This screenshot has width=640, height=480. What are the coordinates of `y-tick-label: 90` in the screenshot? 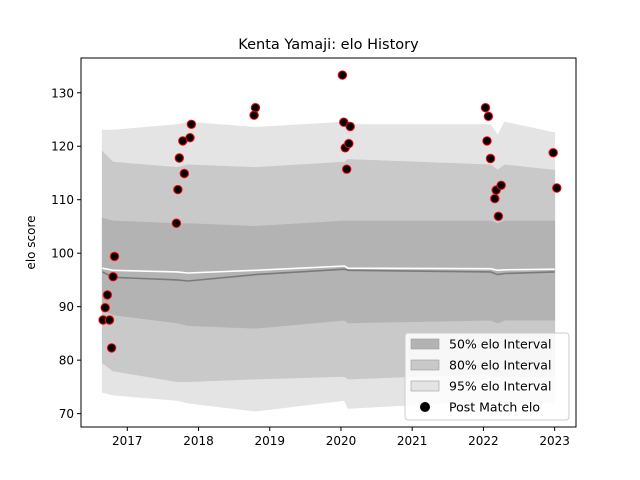 It's located at (66, 307).